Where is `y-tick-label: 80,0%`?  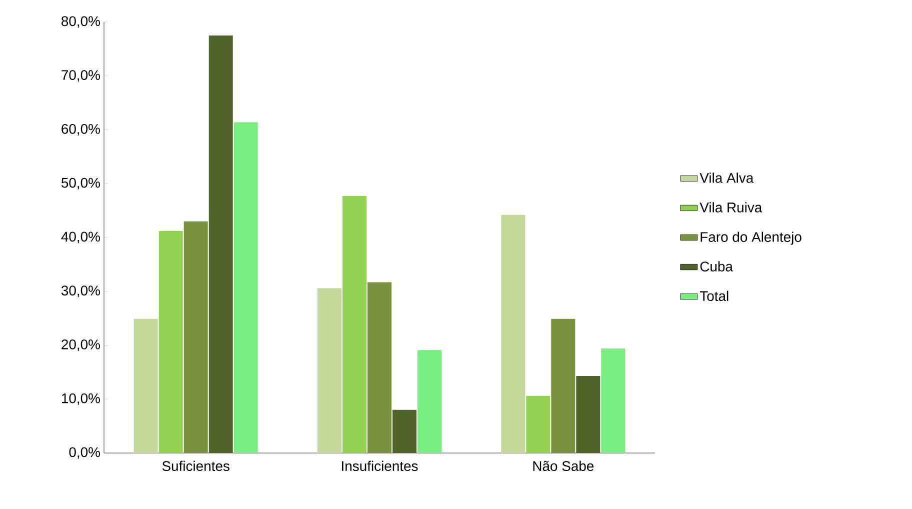
y-tick-label: 80,0% is located at coordinates (81, 22).